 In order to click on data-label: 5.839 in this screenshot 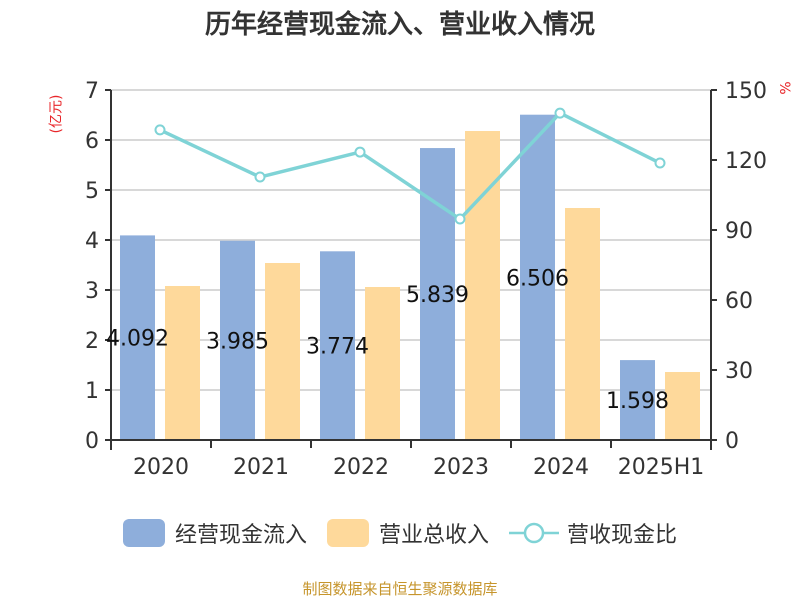, I will do `click(437, 295)`.